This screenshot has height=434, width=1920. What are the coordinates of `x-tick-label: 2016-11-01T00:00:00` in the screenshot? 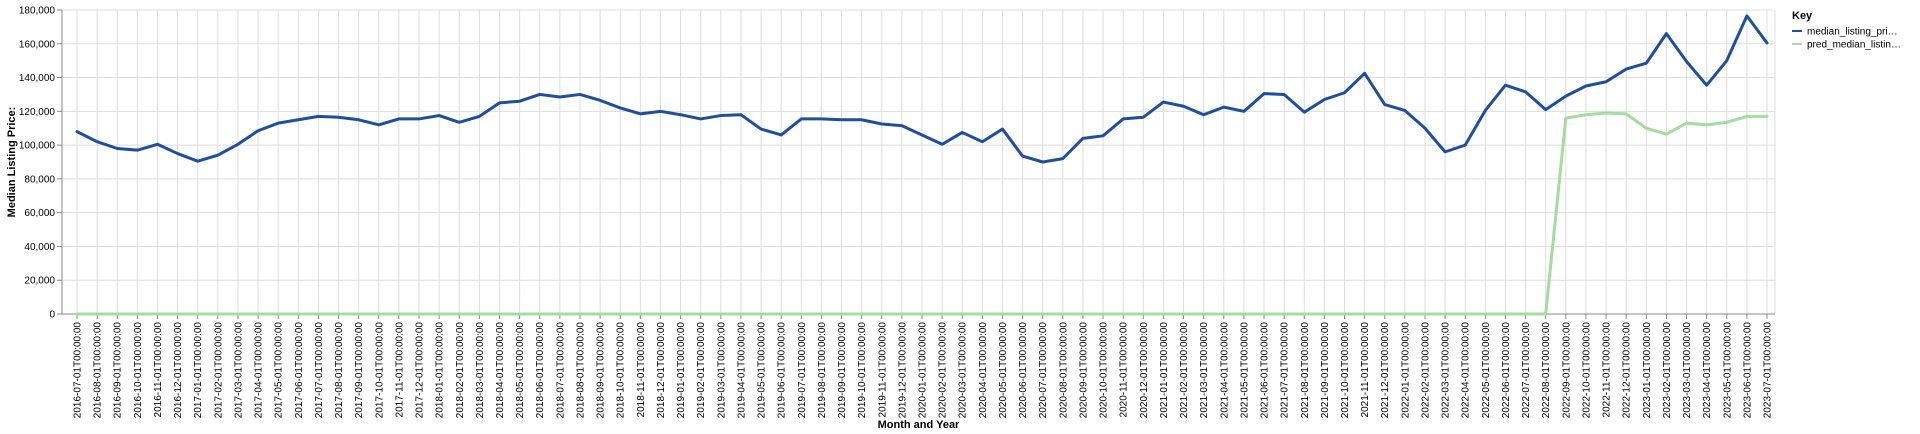 It's located at (158, 370).